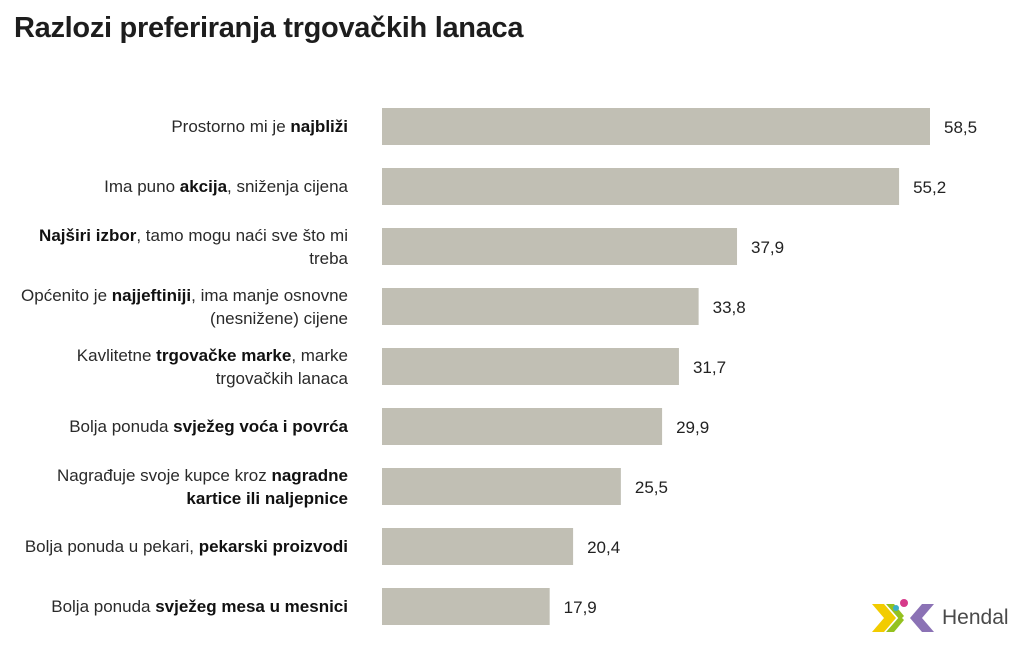  What do you see at coordinates (929, 187) in the screenshot?
I see `value-label-2: 55,2` at bounding box center [929, 187].